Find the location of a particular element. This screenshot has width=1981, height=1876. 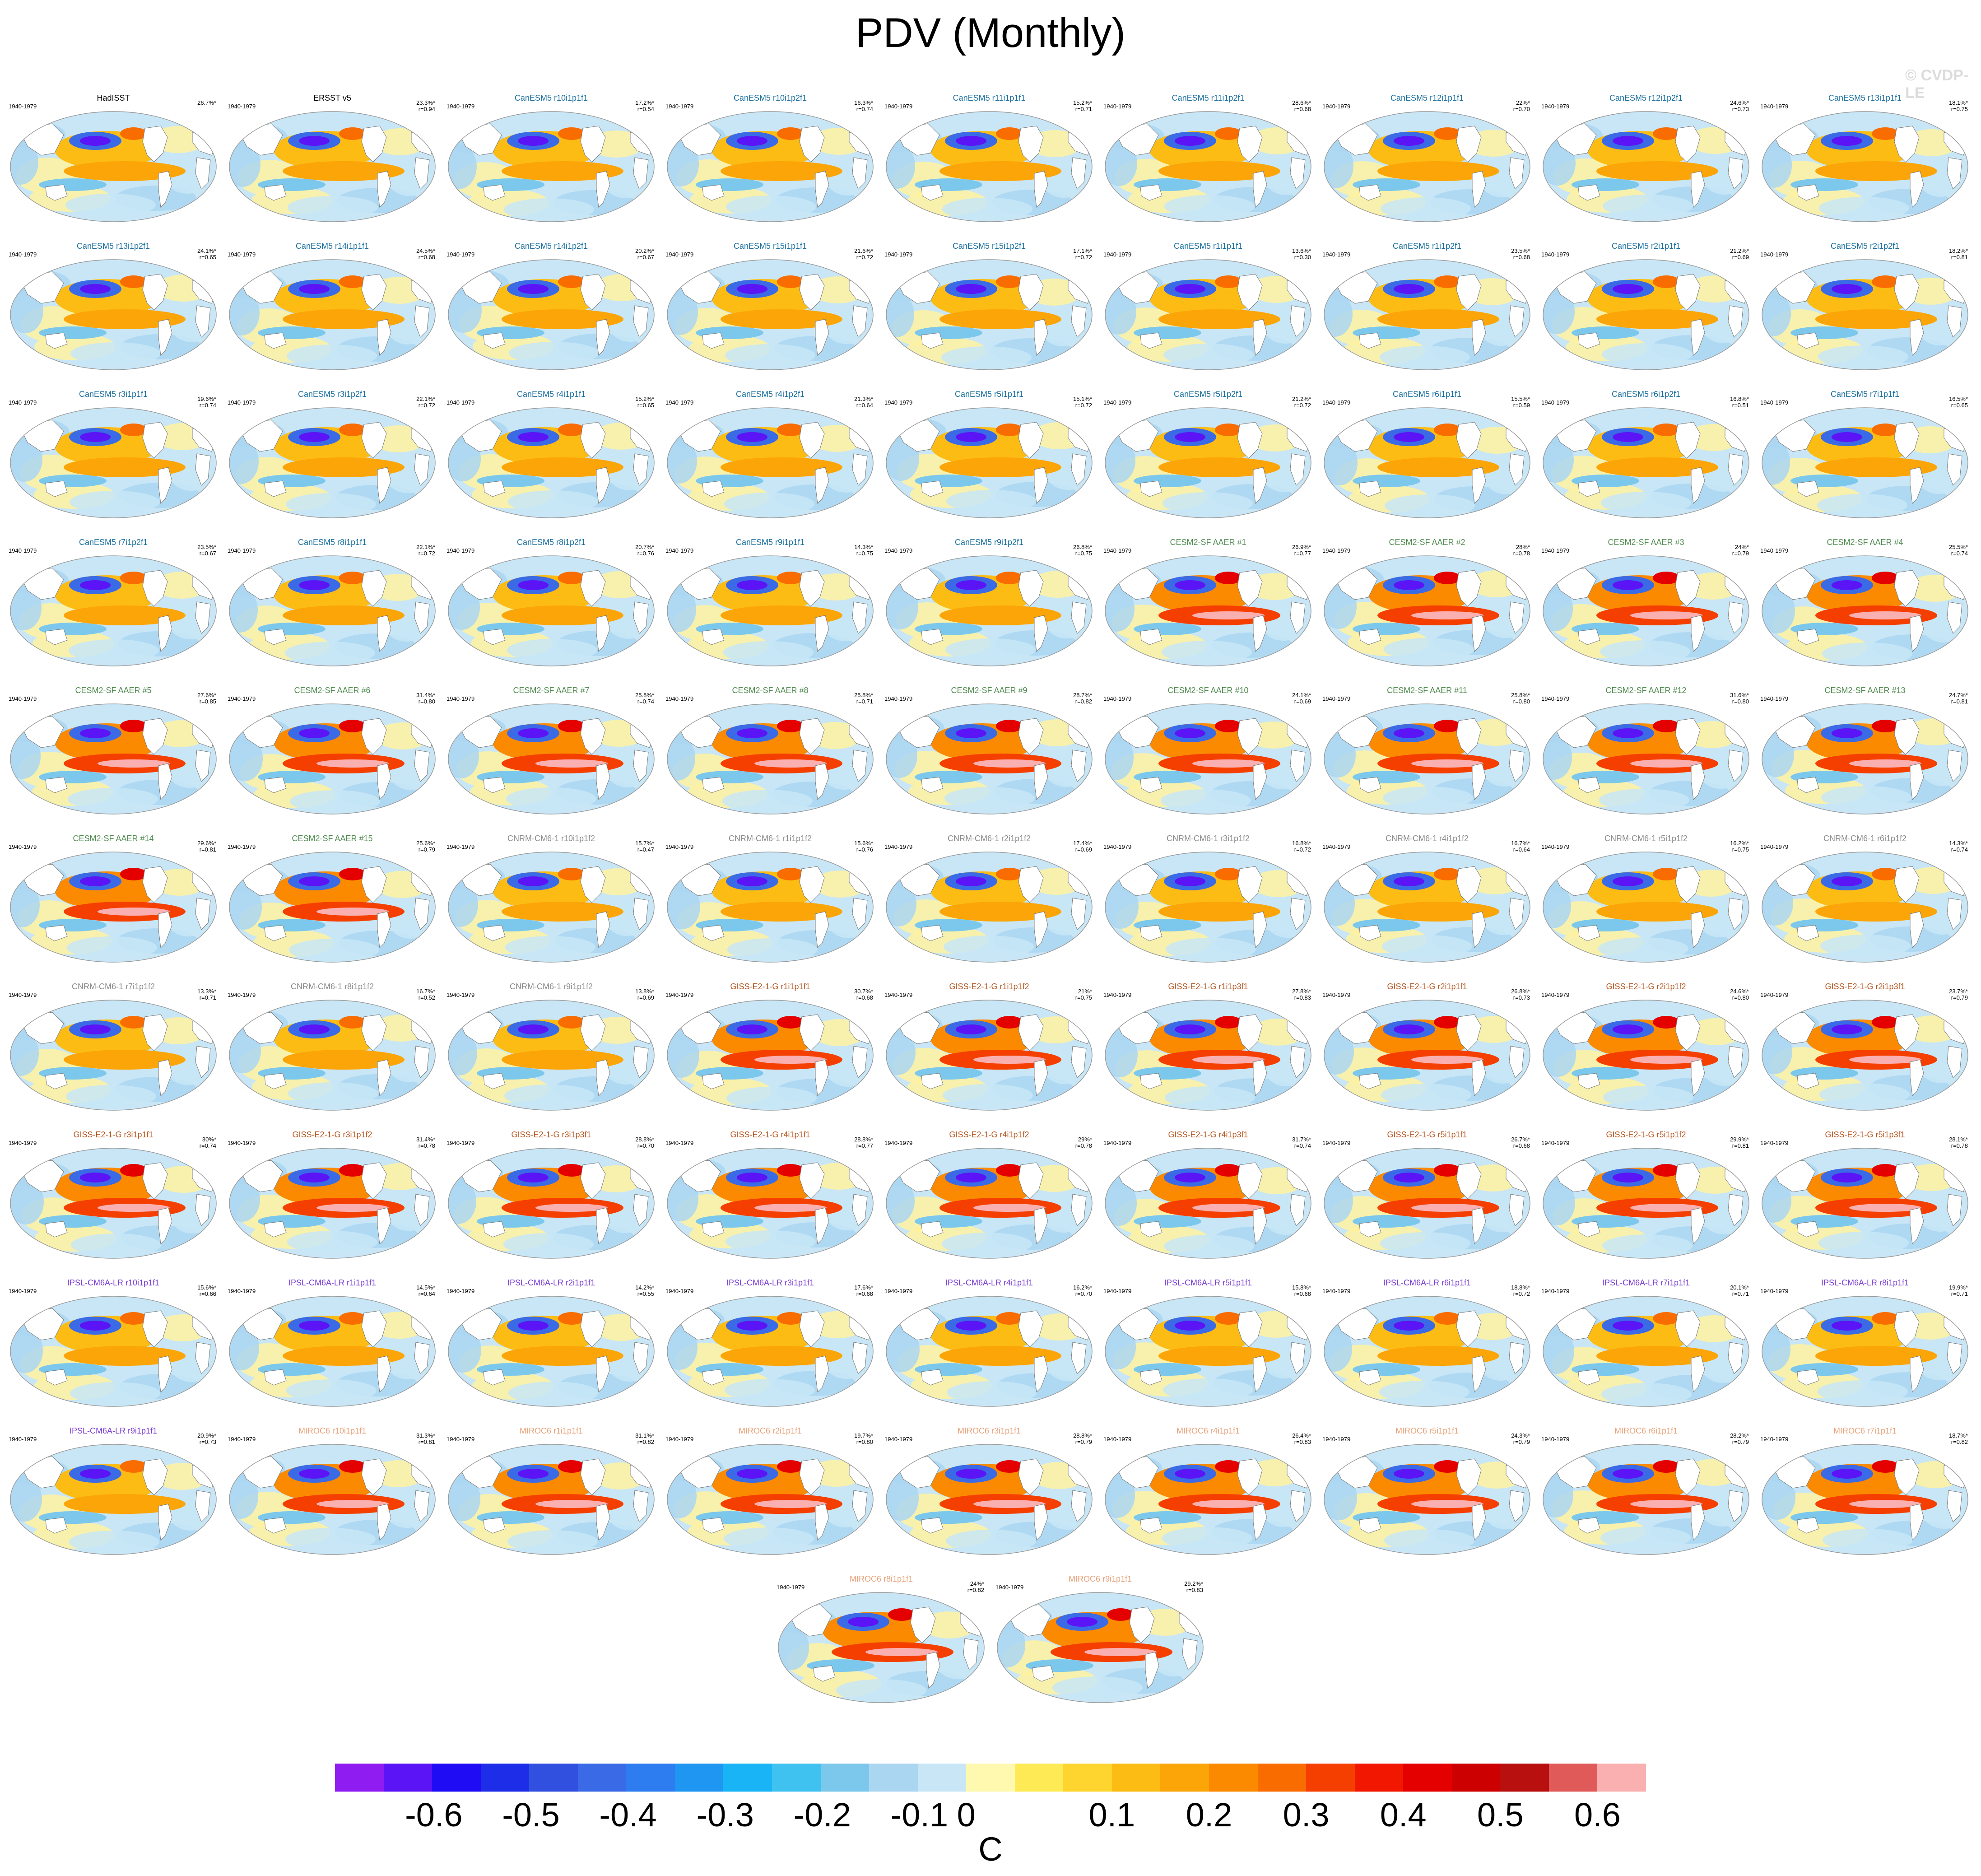

panel-explained-variance: 24.6%* is located at coordinates (1739, 102).